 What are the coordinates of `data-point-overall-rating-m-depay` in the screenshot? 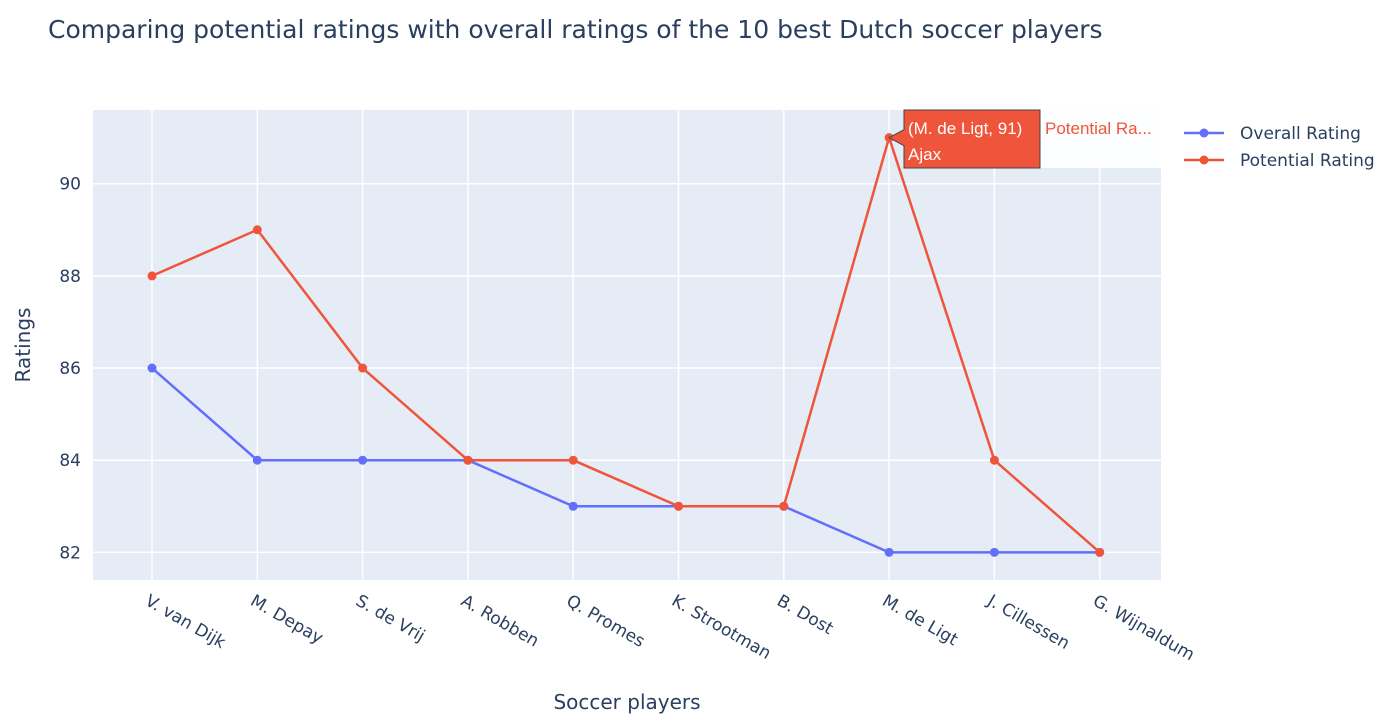 It's located at (257, 460).